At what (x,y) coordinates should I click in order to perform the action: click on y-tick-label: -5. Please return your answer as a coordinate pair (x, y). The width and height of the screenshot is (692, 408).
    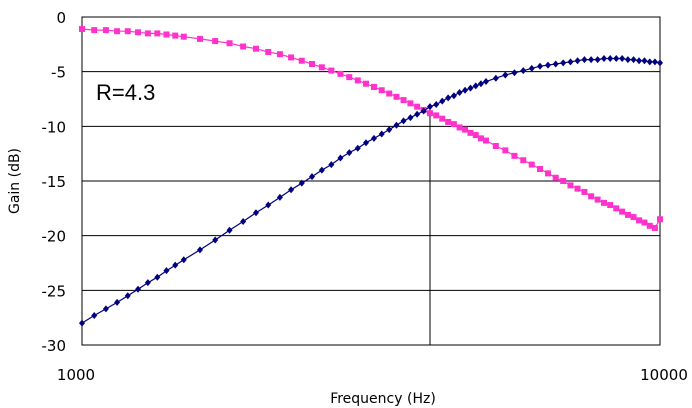
    Looking at the image, I should click on (58, 73).